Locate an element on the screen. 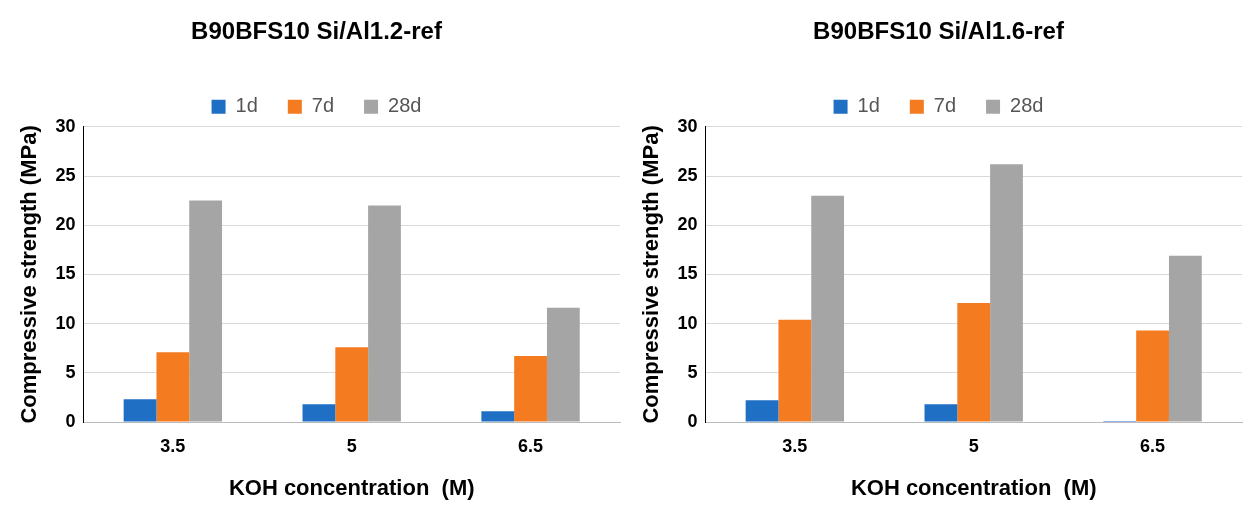 This screenshot has width=1260, height=514. chart-title: B90BFS10 Si/Al1.6-ref is located at coordinates (939, 31).